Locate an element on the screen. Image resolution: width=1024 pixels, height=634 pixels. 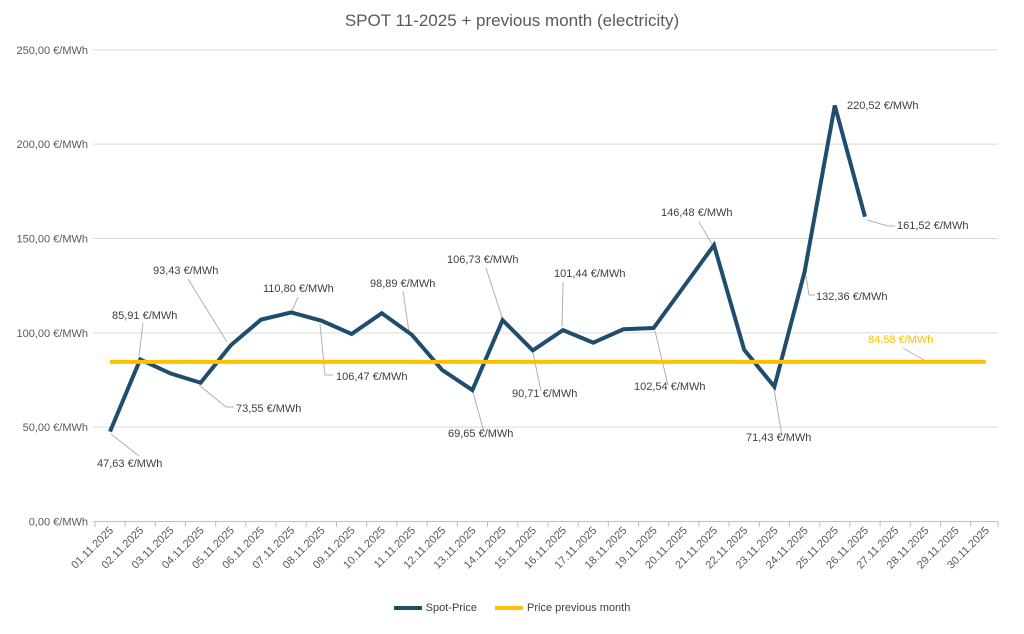
previous-month-data-label: 84,58 €/MWh is located at coordinates (900, 340).